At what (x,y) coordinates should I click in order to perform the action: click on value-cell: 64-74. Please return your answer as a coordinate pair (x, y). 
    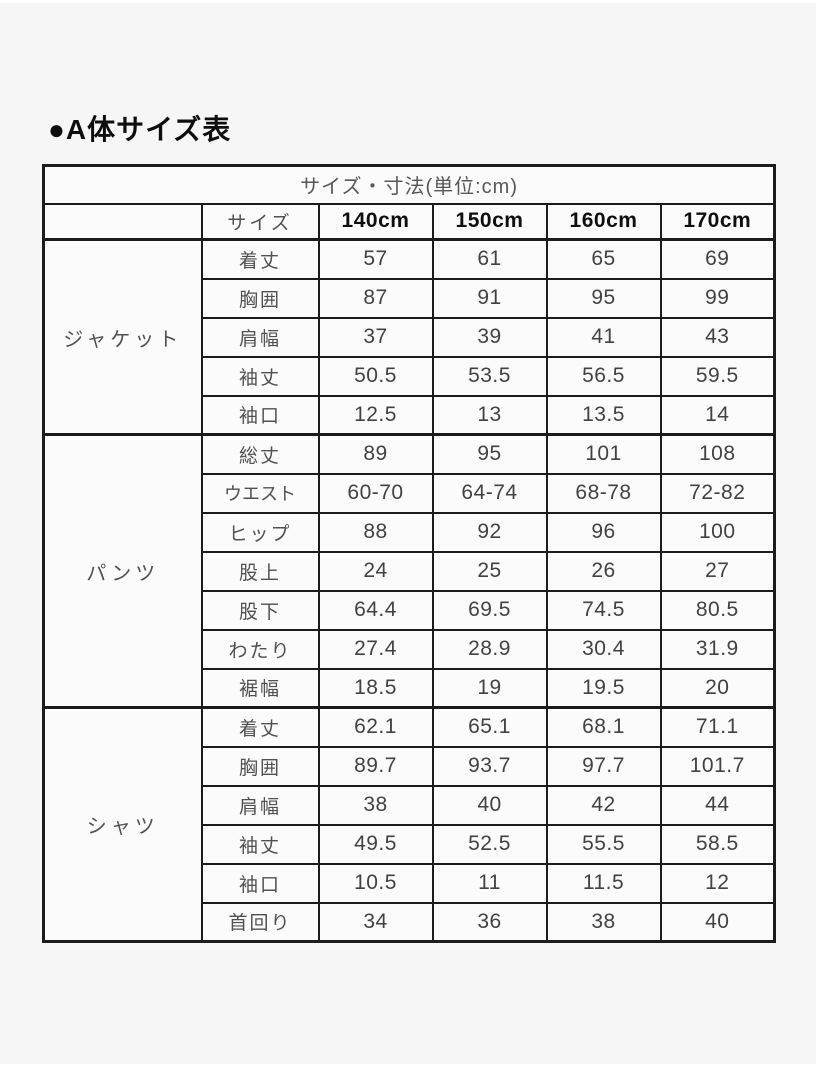
    Looking at the image, I should click on (489, 493).